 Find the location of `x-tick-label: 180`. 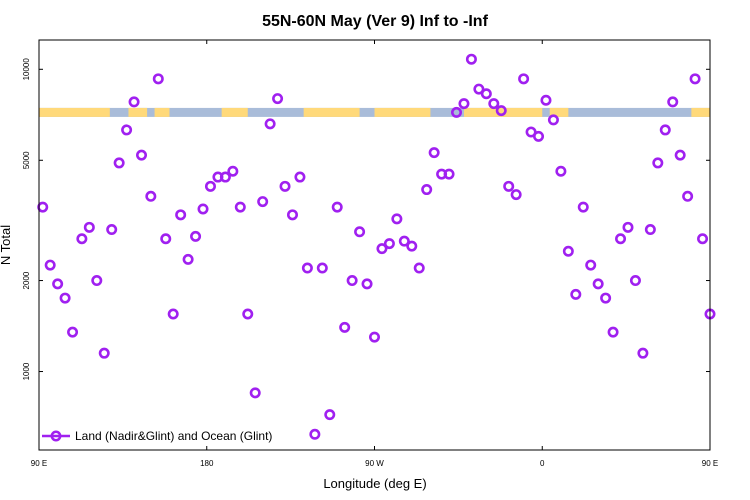

x-tick-label: 180 is located at coordinates (207, 463).